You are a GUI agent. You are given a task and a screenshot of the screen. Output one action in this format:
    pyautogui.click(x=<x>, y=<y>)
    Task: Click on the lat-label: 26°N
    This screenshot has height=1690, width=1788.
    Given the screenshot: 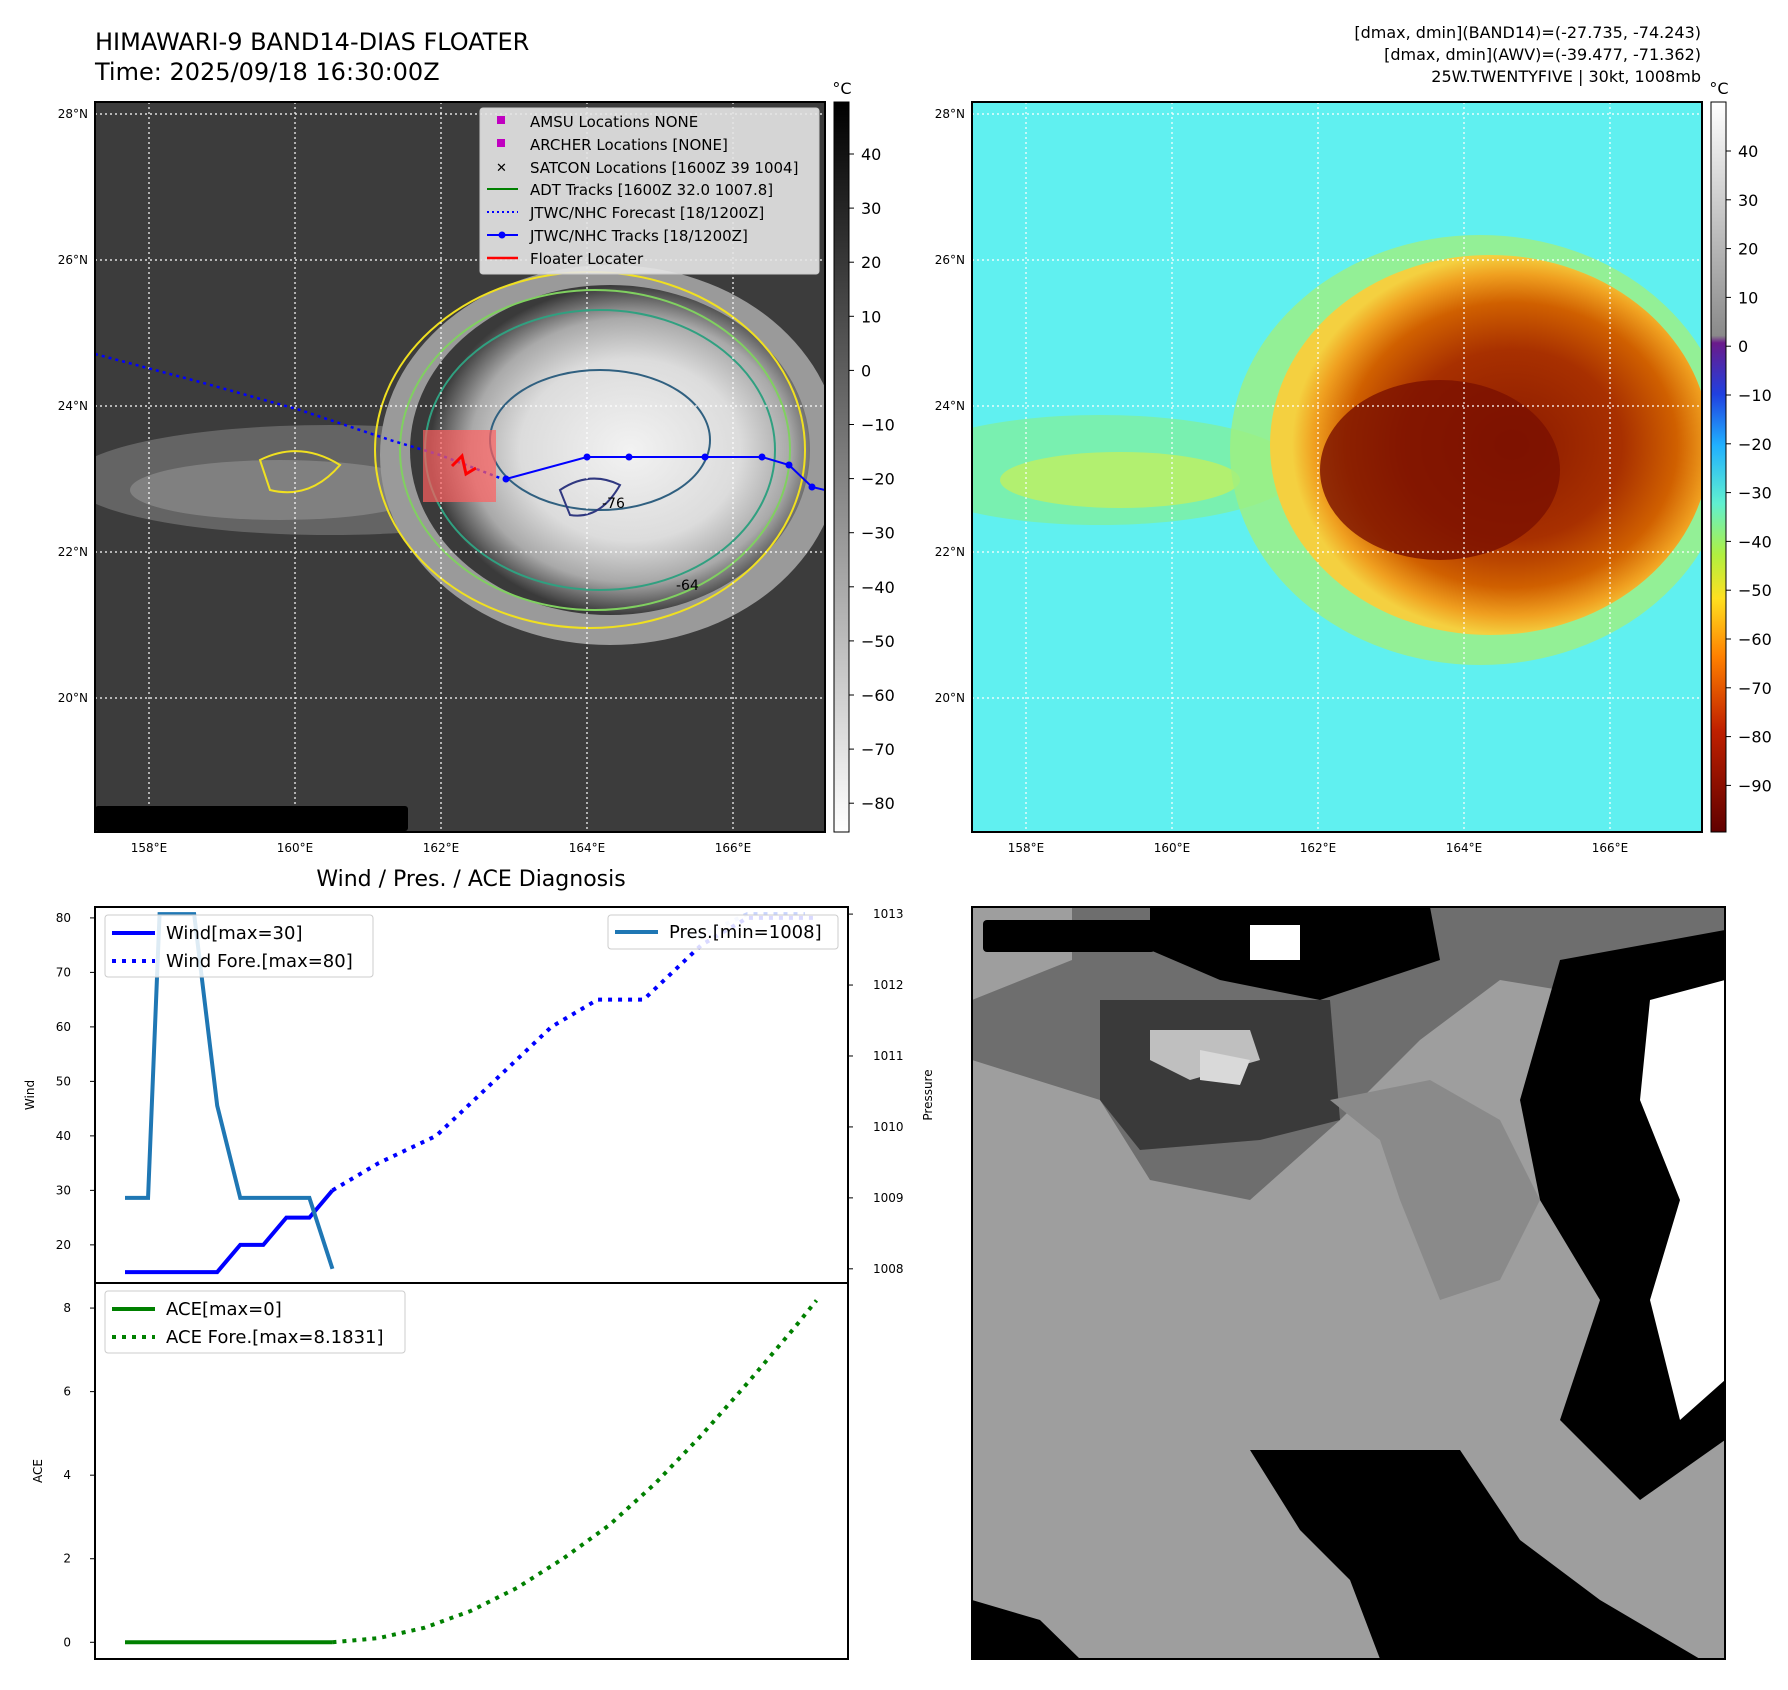 What is the action you would take?
    pyautogui.click(x=73, y=260)
    